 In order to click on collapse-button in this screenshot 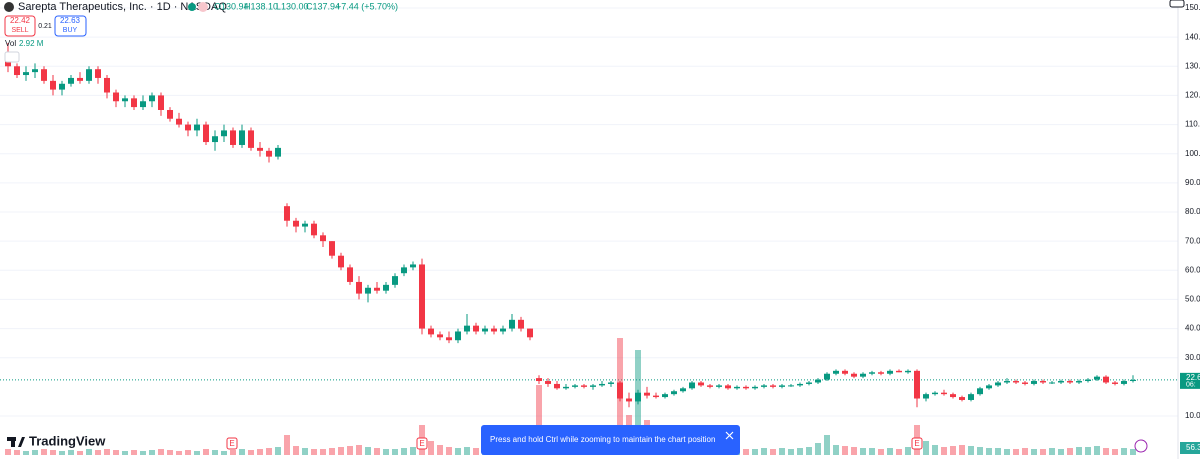, I will do `click(12, 57)`.